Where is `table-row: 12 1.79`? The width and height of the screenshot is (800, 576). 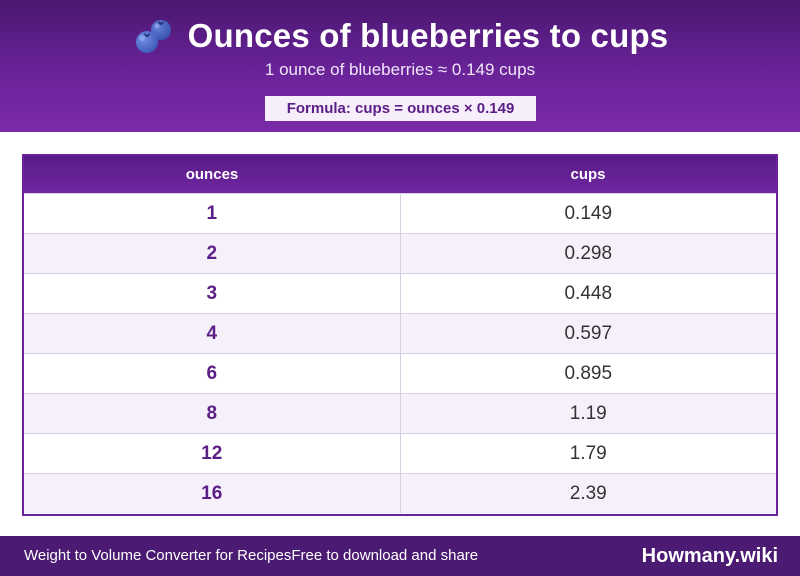
table-row: 12 1.79 is located at coordinates (400, 453).